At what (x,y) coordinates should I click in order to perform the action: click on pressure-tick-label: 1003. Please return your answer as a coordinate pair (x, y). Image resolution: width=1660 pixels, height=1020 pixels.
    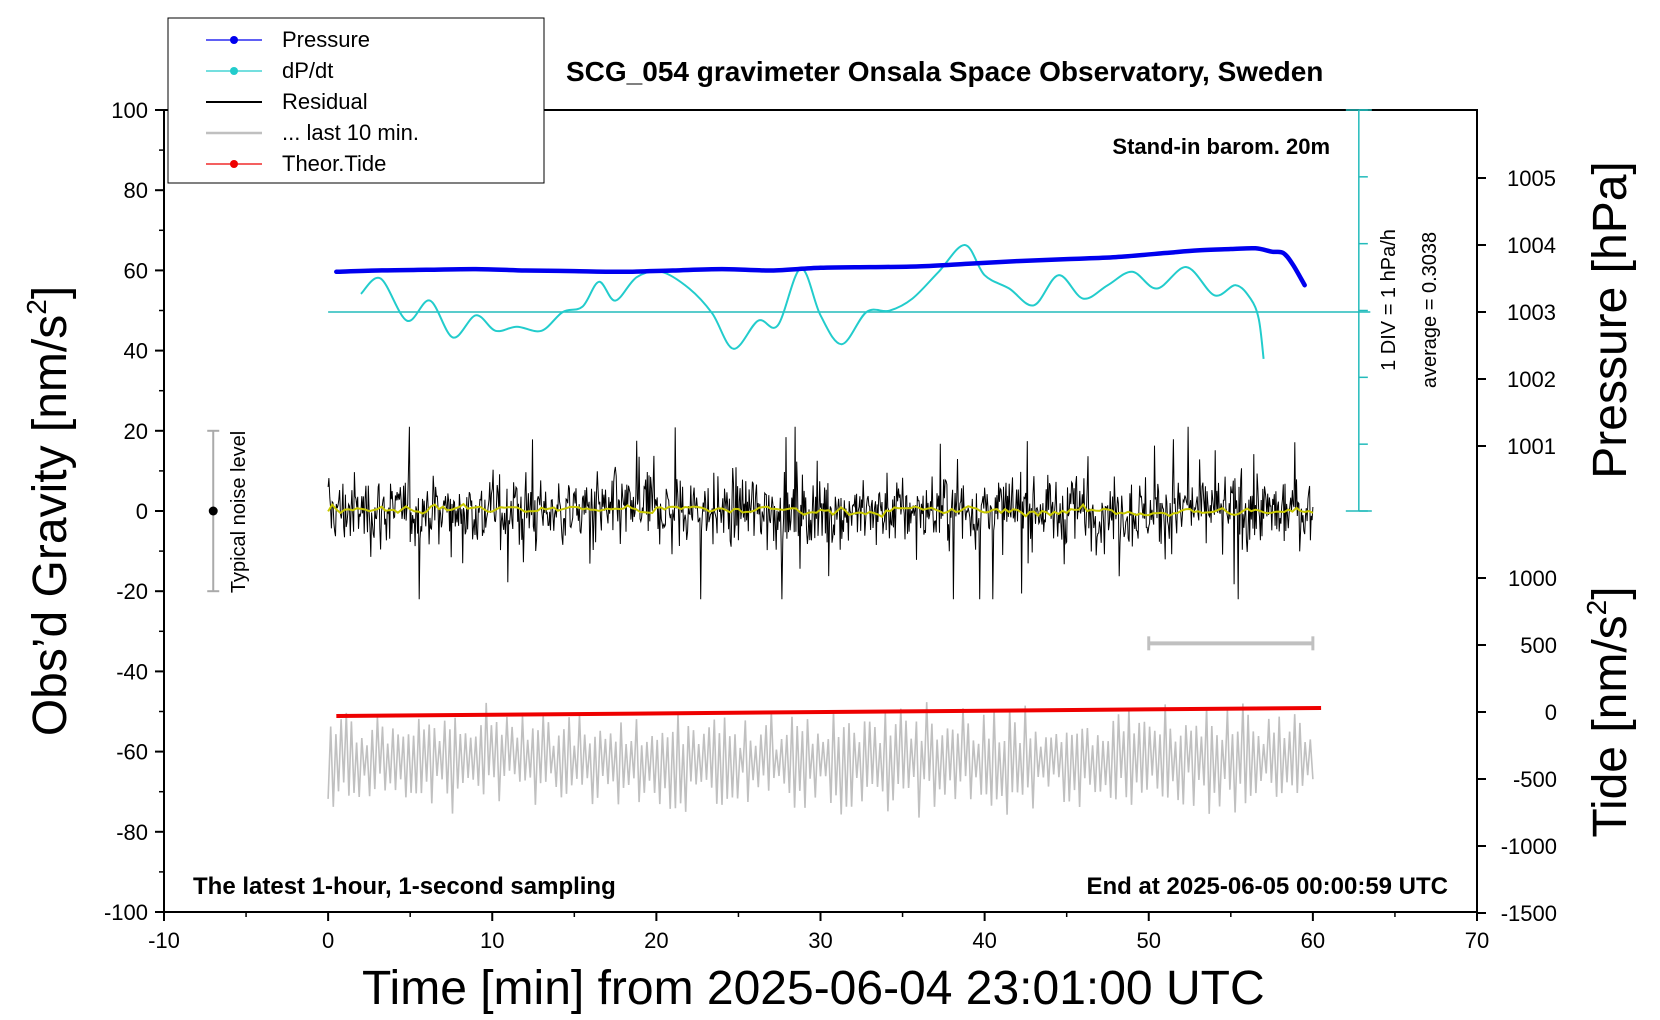
    Looking at the image, I should click on (1531, 312).